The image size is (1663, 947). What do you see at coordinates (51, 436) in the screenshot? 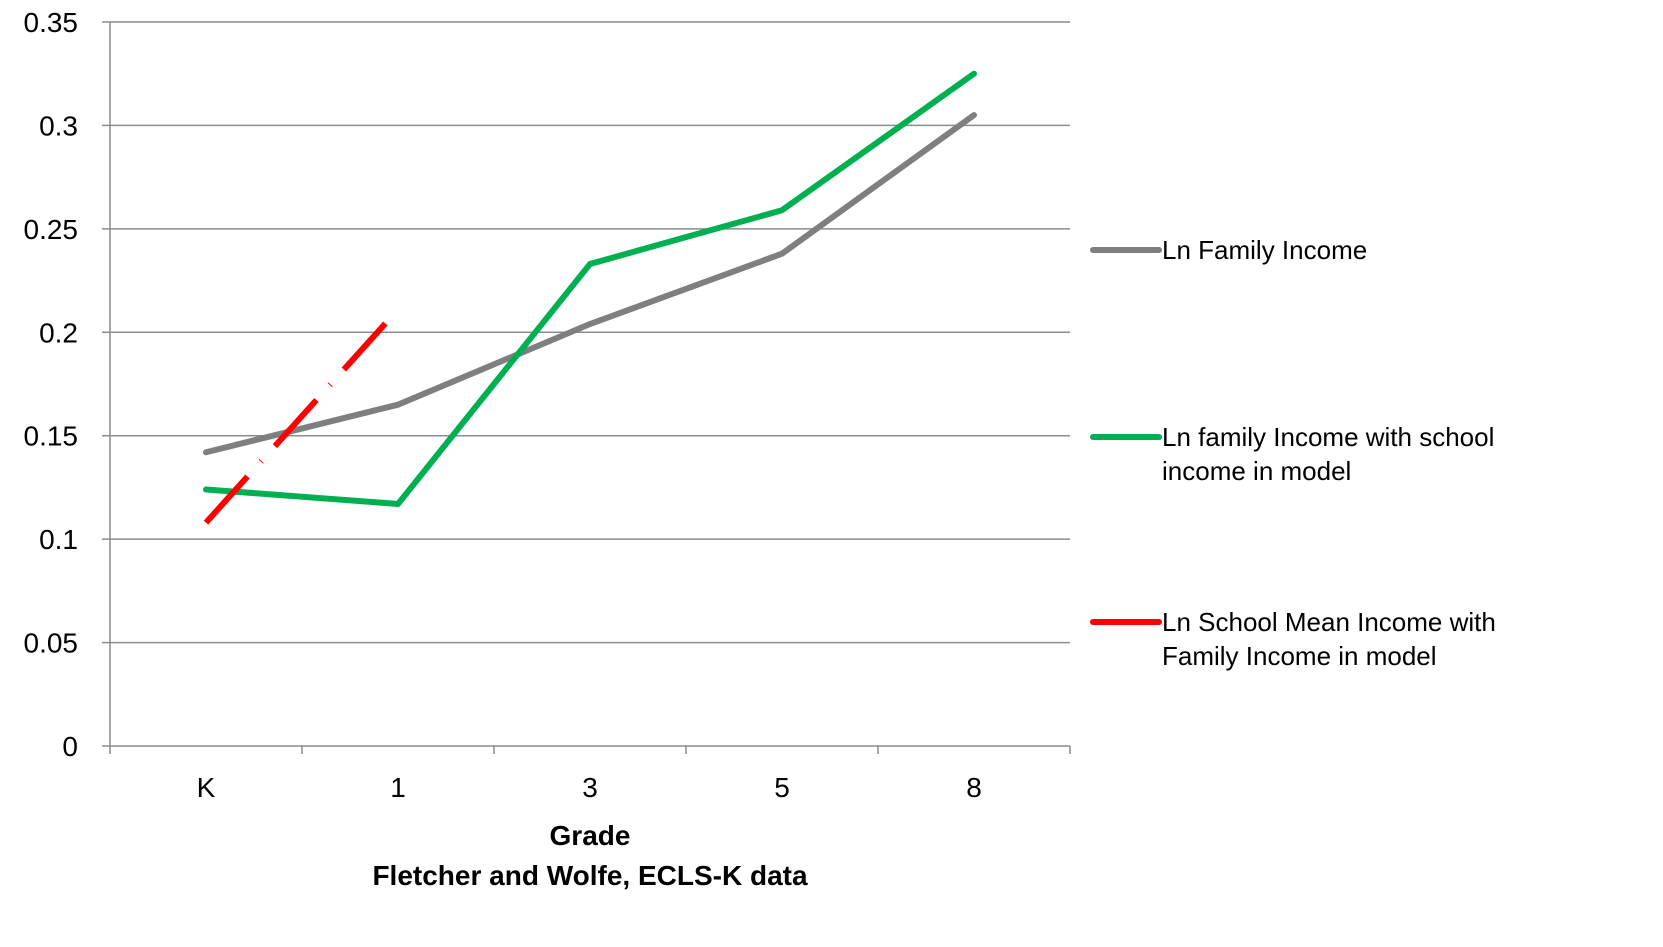
I see `y-tick-label: 0.15` at bounding box center [51, 436].